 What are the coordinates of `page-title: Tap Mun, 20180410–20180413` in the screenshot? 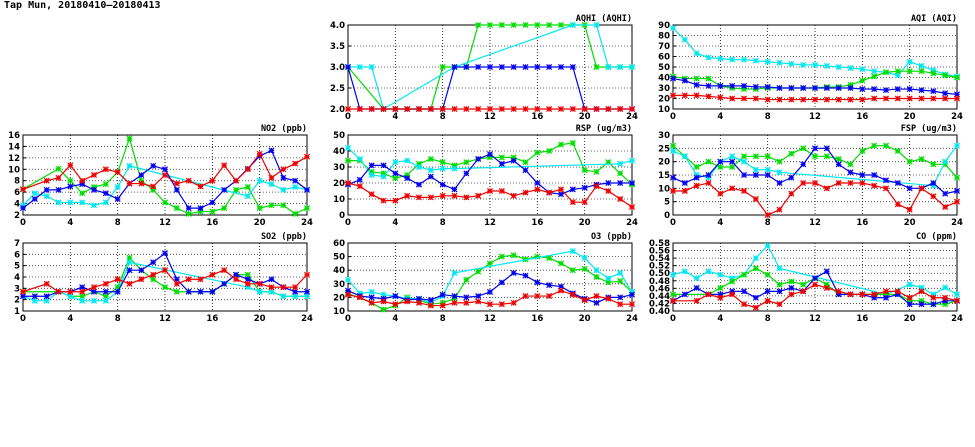 It's located at (82, 5).